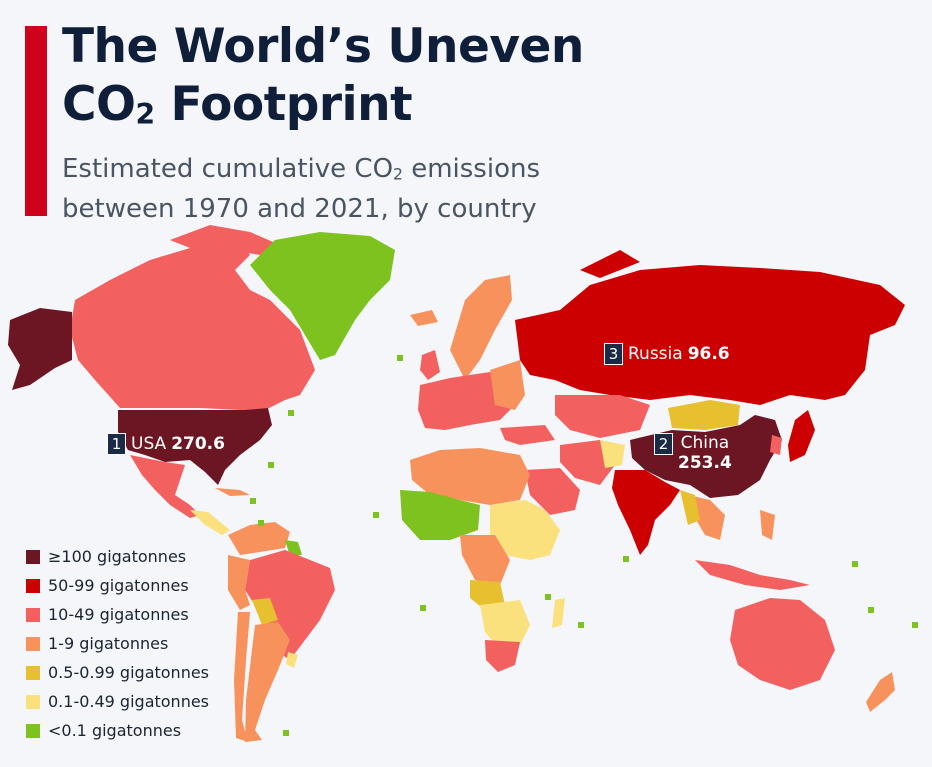 The height and width of the screenshot is (767, 932). I want to click on legend-item: 0.5-0.99 gigatonnes, so click(117, 672).